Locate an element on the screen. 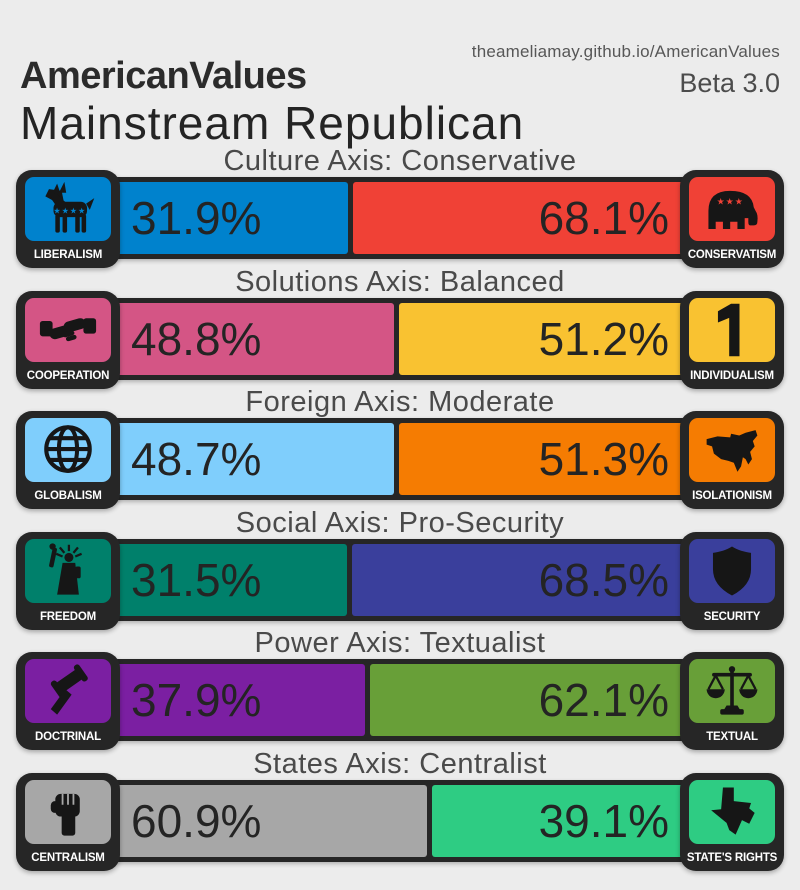 This screenshot has width=800, height=890. icon-box-states-rights: STATE'S RIGHTS is located at coordinates (732, 821).